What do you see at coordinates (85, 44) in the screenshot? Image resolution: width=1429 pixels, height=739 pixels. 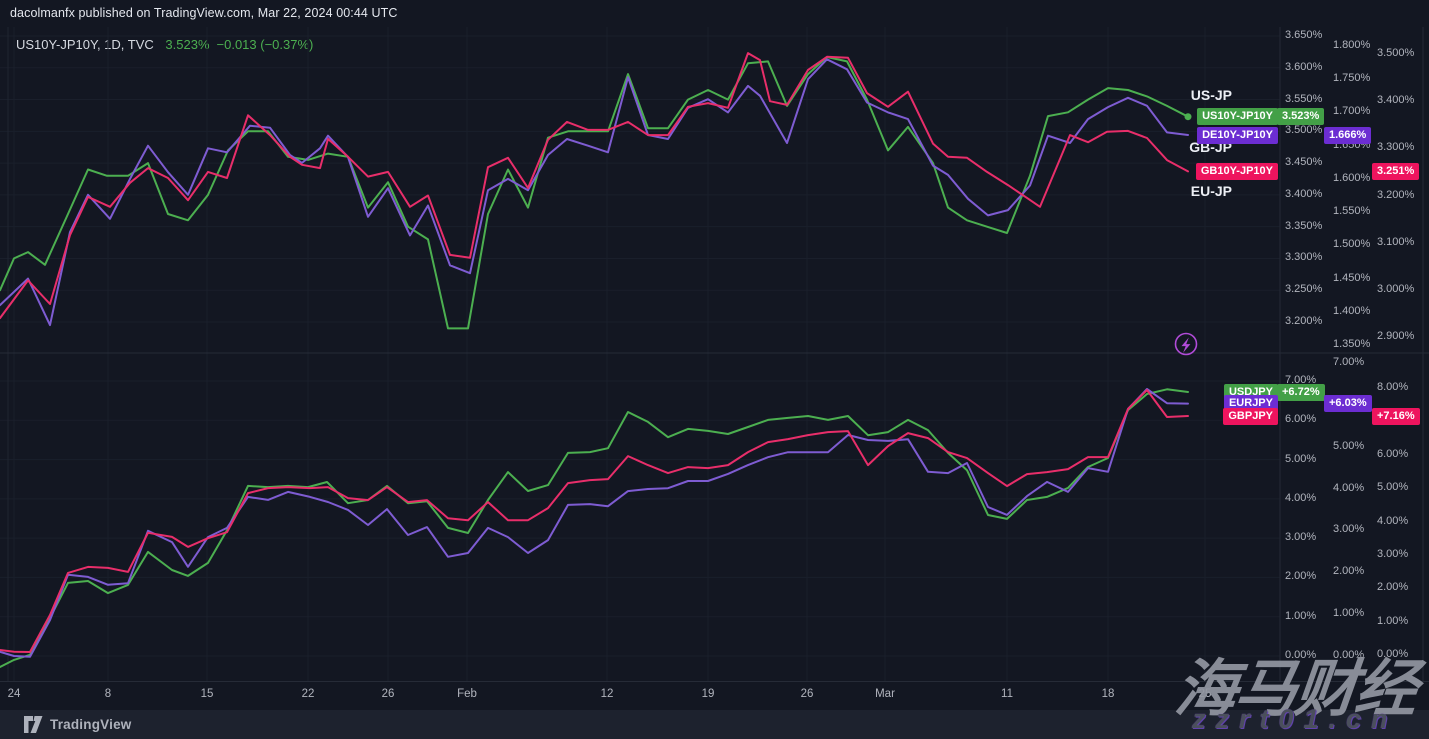 I see `legend-symbol: US10Y-JP10Y, 1D, TVC` at bounding box center [85, 44].